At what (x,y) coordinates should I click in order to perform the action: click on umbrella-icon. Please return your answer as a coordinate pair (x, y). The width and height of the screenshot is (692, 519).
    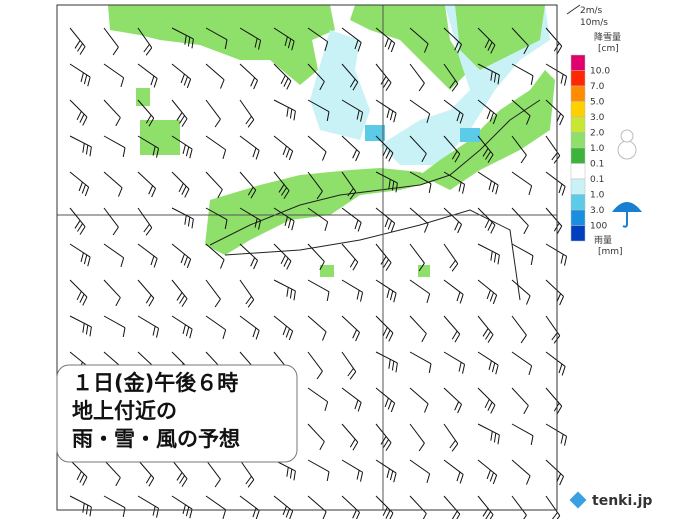
    Looking at the image, I should click on (625, 220).